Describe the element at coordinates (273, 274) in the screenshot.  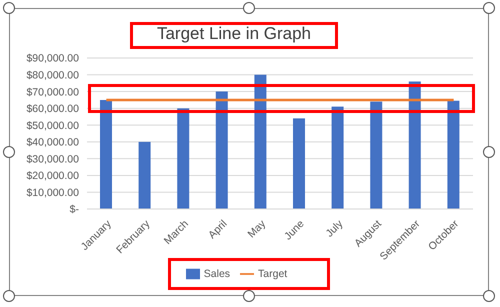
I see `legend-label: Target` at that location.